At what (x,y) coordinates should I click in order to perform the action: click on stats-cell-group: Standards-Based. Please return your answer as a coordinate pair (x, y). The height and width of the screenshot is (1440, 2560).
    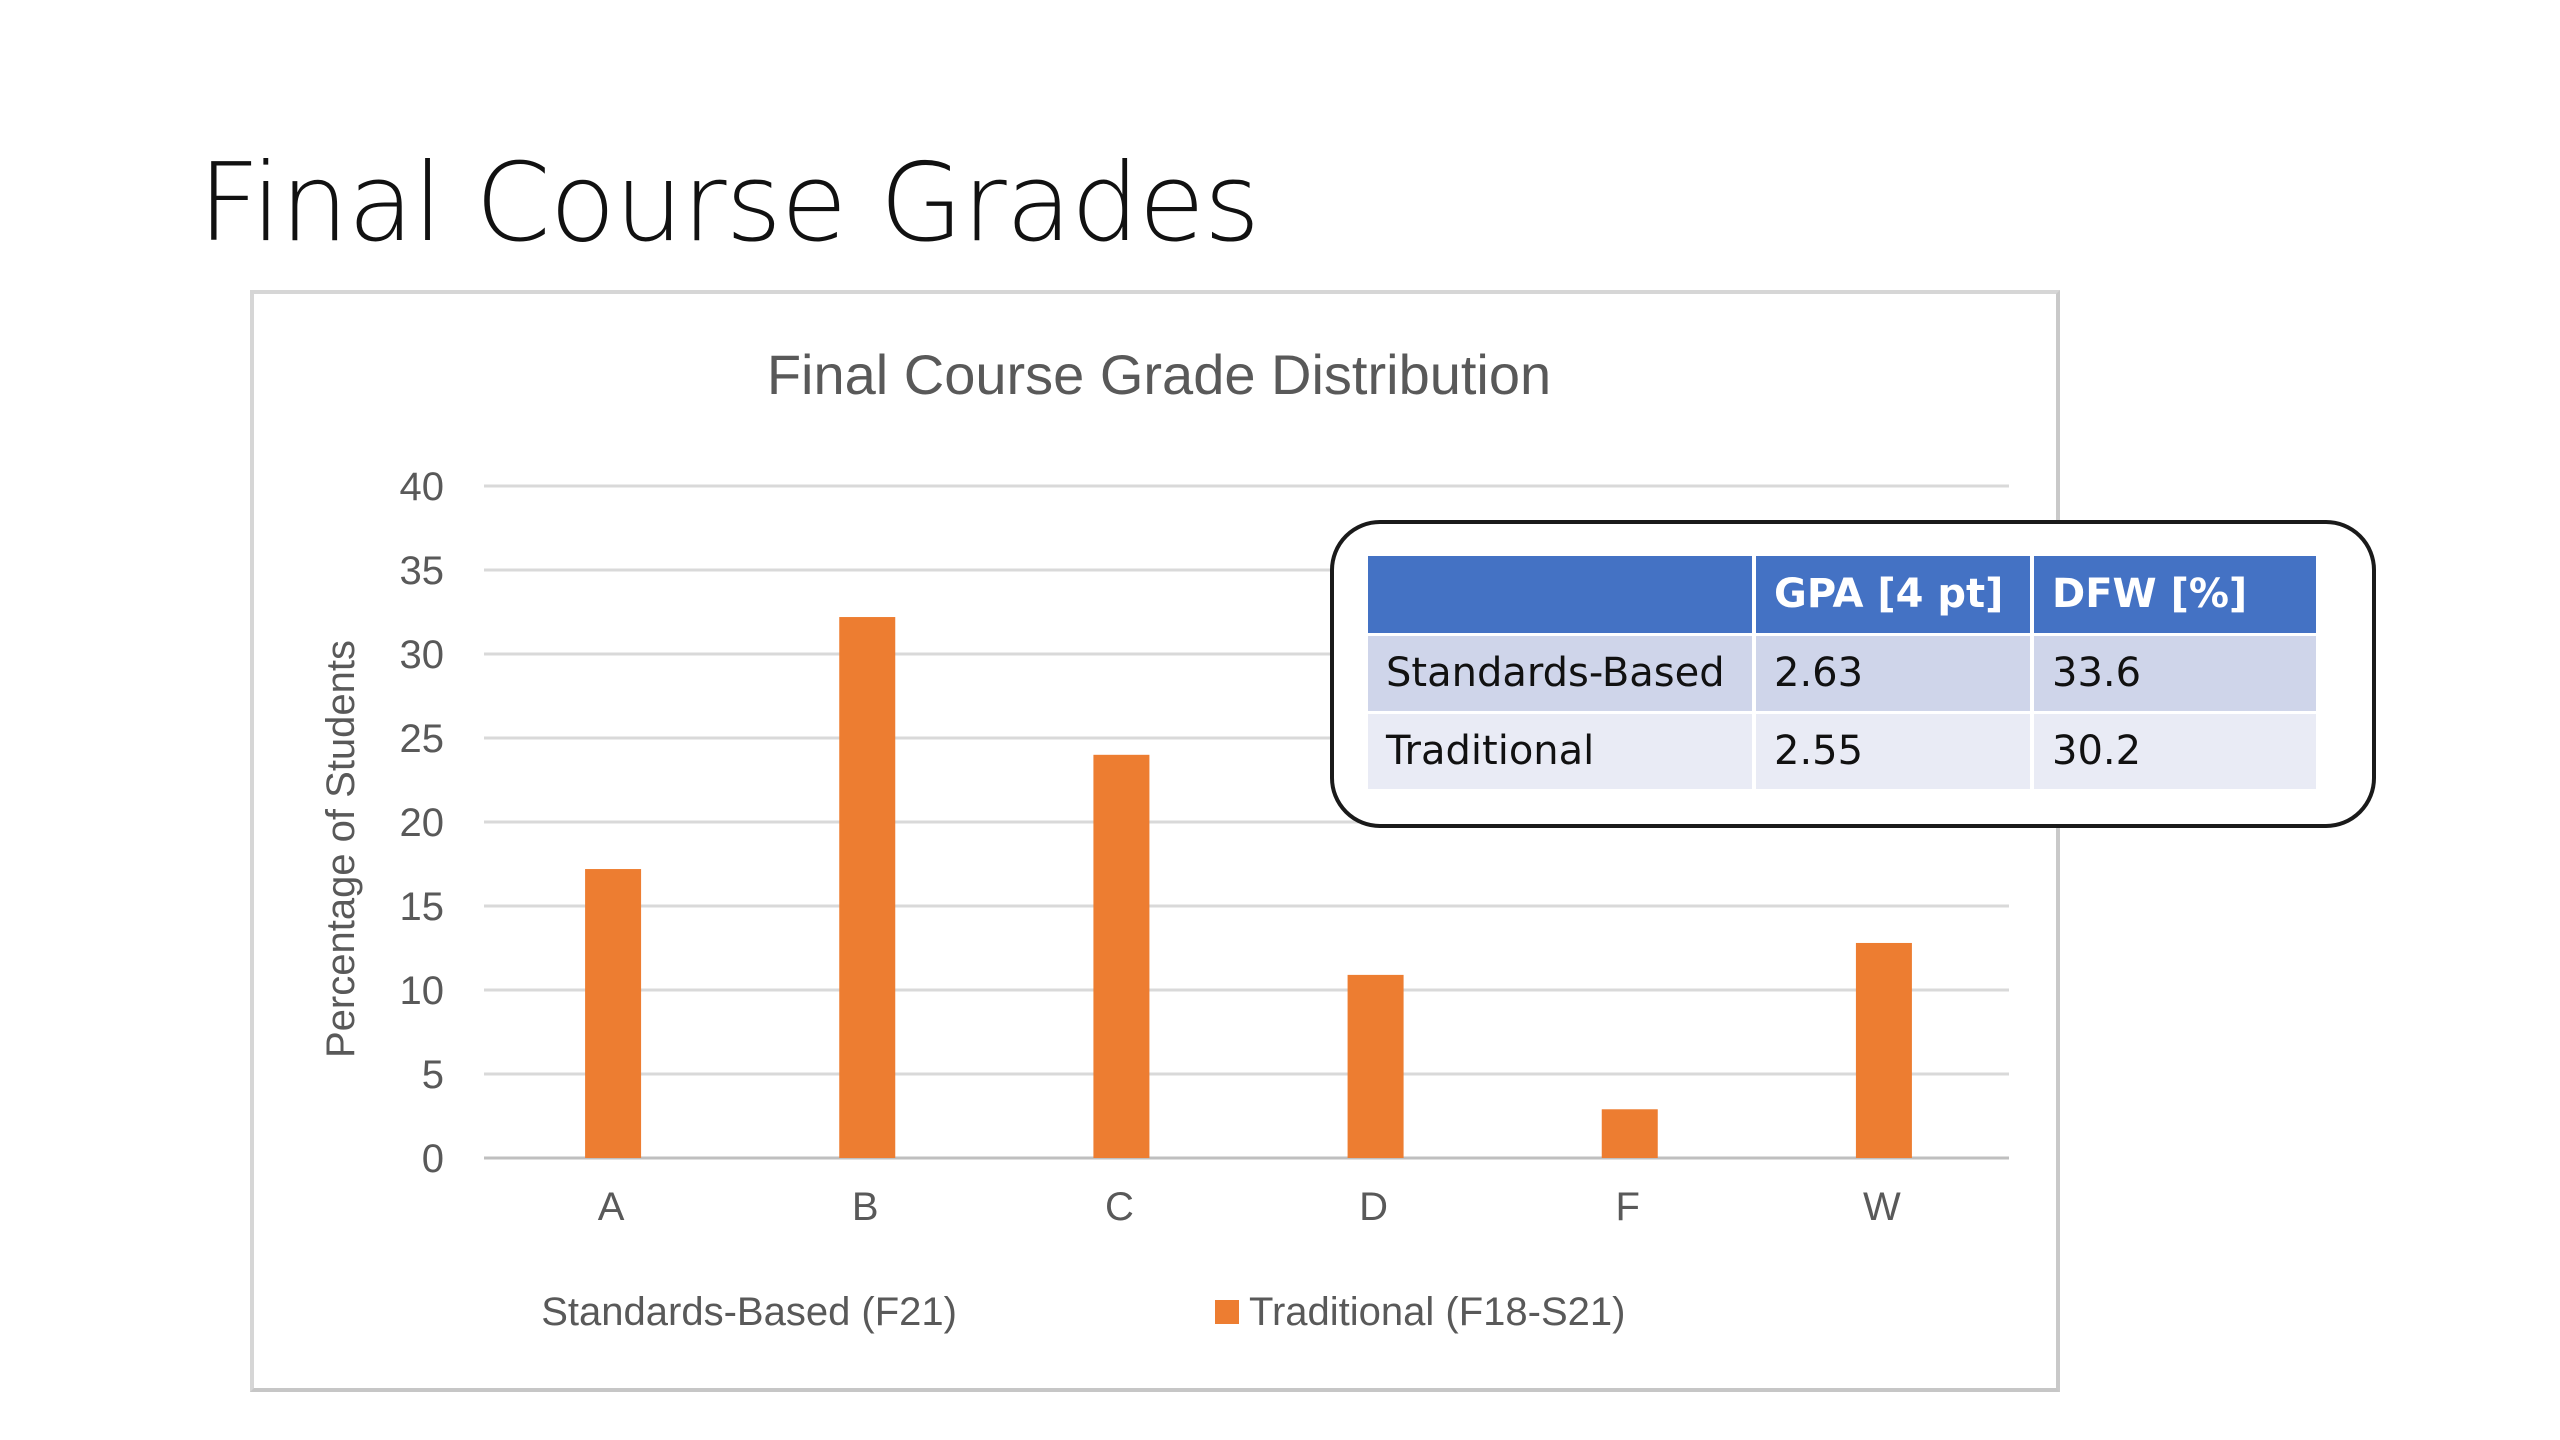
    Looking at the image, I should click on (1562, 674).